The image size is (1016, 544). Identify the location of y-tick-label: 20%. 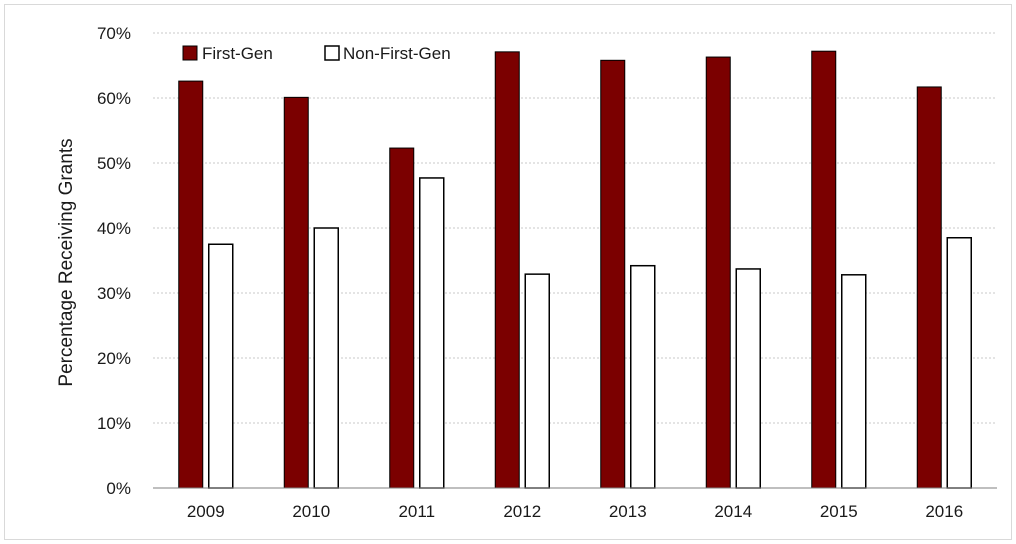
(114, 358).